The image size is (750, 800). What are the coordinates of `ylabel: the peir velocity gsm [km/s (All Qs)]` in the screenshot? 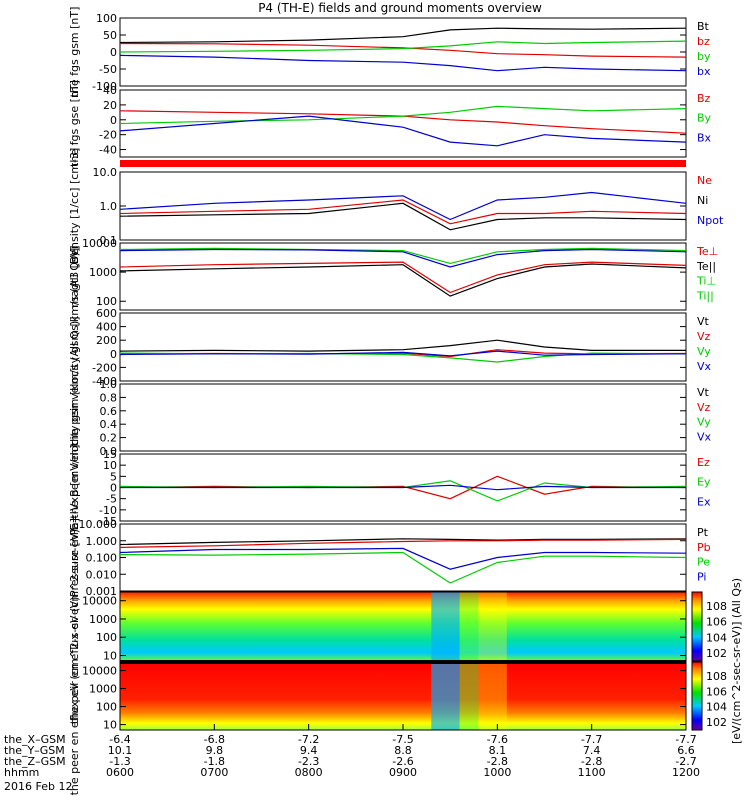 It's located at (74, 347).